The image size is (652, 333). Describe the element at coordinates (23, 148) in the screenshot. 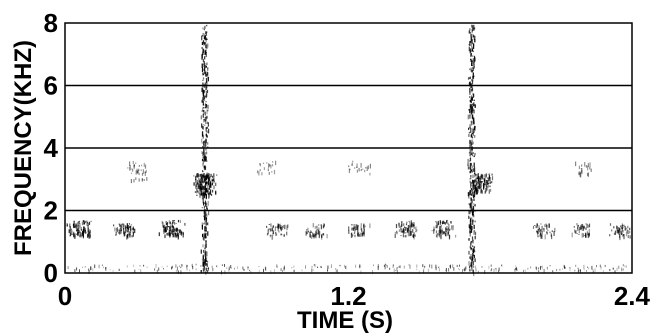

I see `y-axis-label: FREQUENCY(KHZ)` at that location.